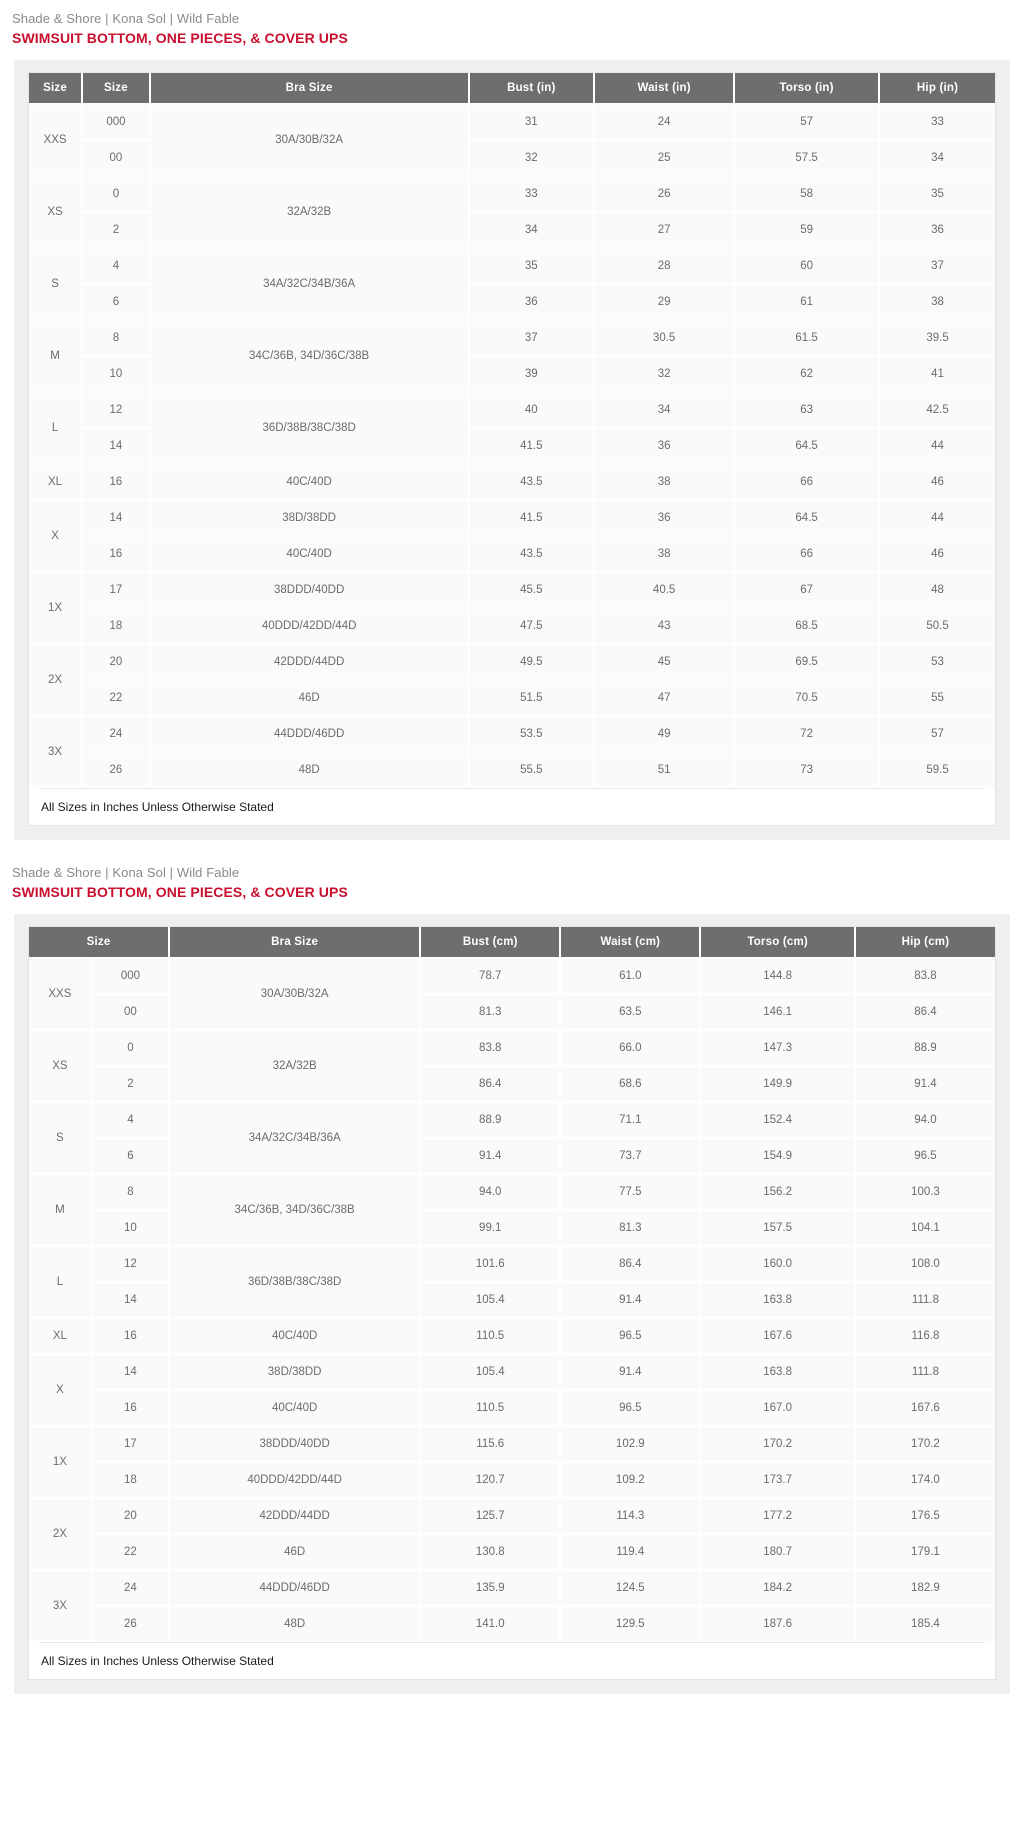 The height and width of the screenshot is (1830, 1024). What do you see at coordinates (56, 681) in the screenshot?
I see `size-alpha-cell: 2X` at bounding box center [56, 681].